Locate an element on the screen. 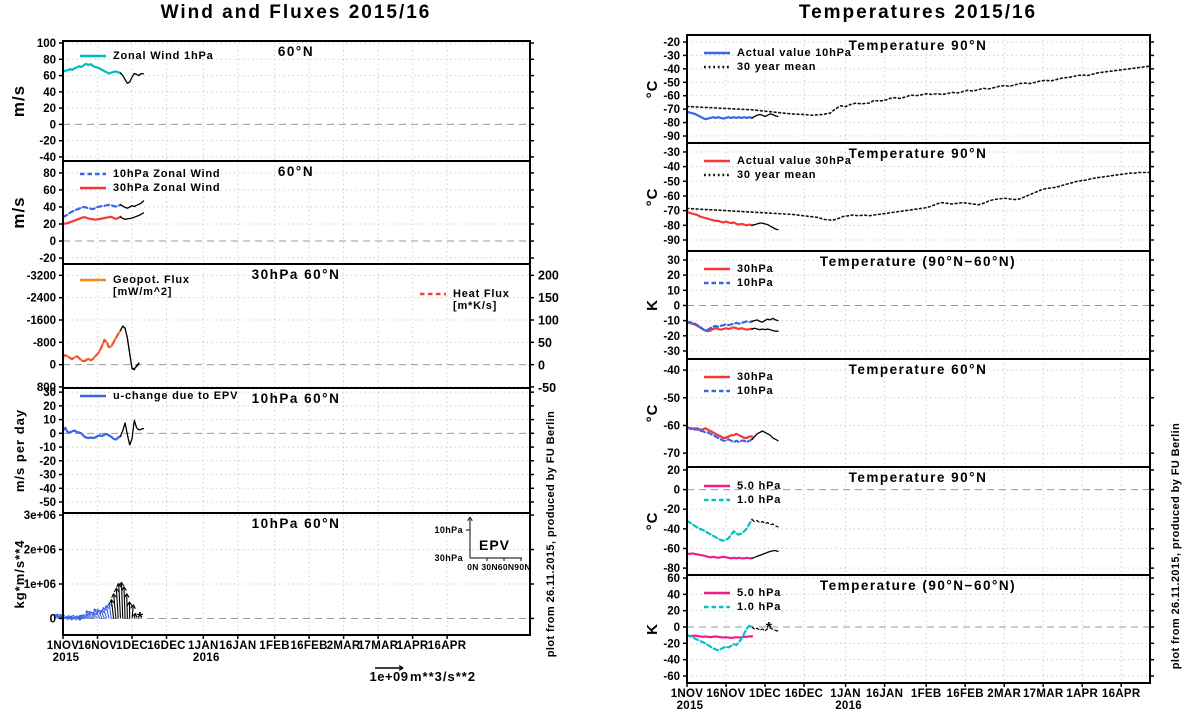 The height and width of the screenshot is (725, 1194). svg-text: 30hPa 60°N is located at coordinates (296, 274).